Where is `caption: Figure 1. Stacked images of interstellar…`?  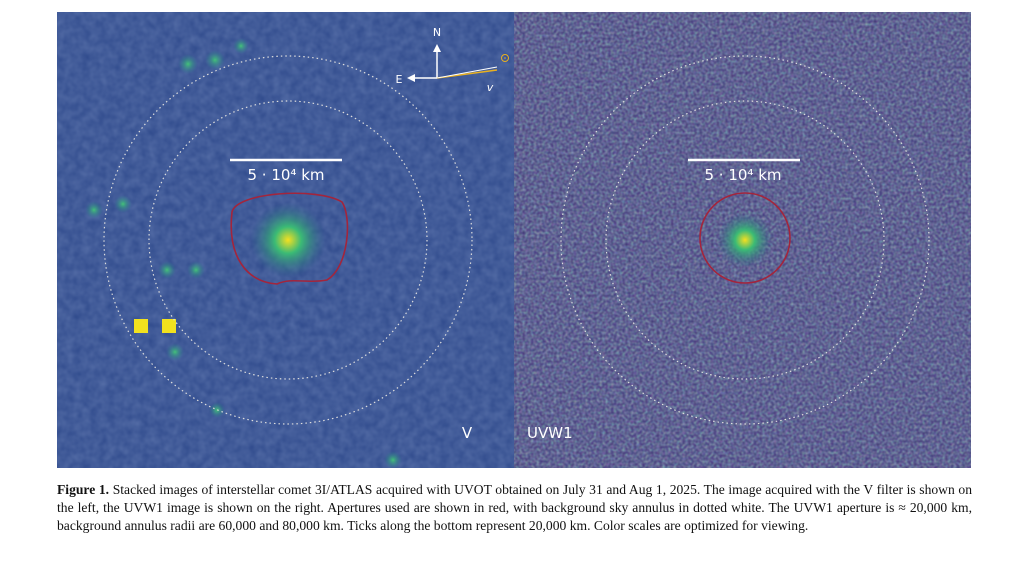 caption: Figure 1. Stacked images of interstellar… is located at coordinates (514, 508).